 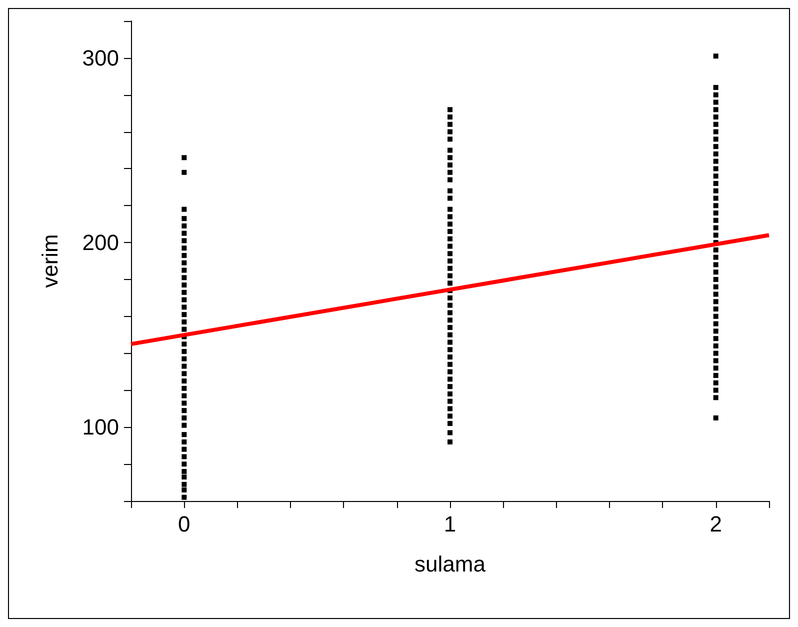 What do you see at coordinates (100, 427) in the screenshot?
I see `y-tick-label: 100` at bounding box center [100, 427].